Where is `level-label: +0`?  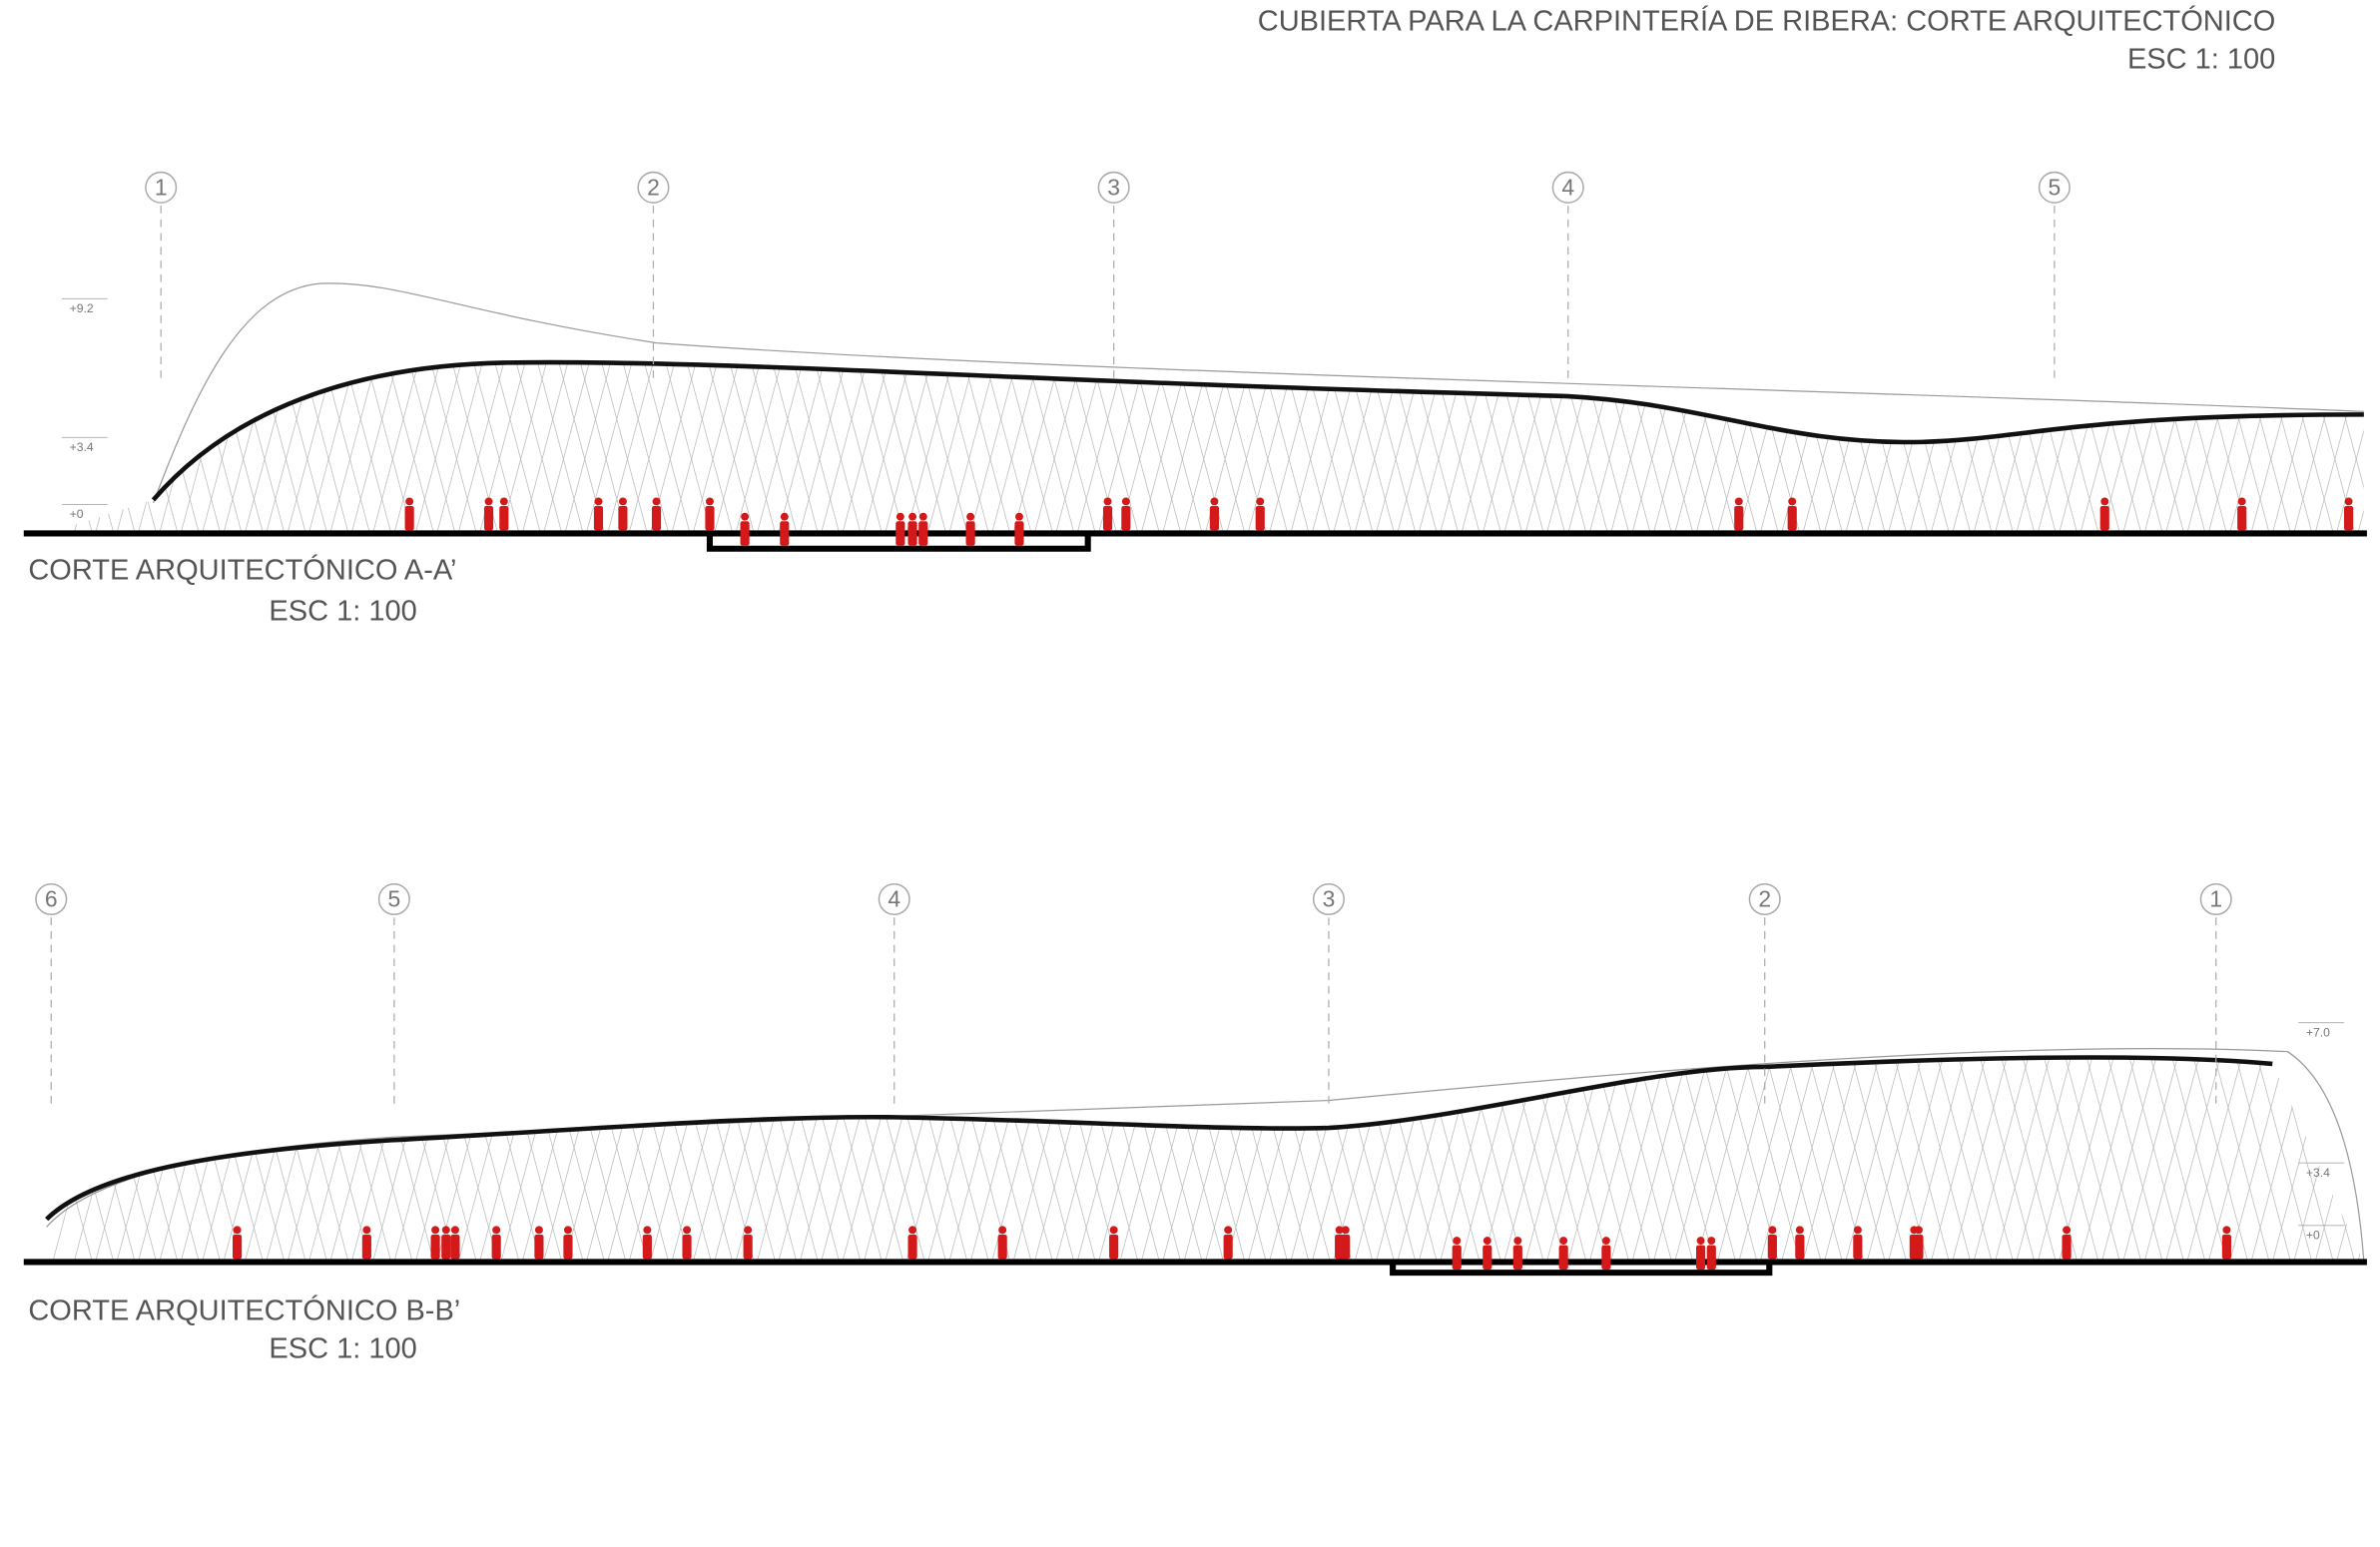
level-label: +0 is located at coordinates (77, 514).